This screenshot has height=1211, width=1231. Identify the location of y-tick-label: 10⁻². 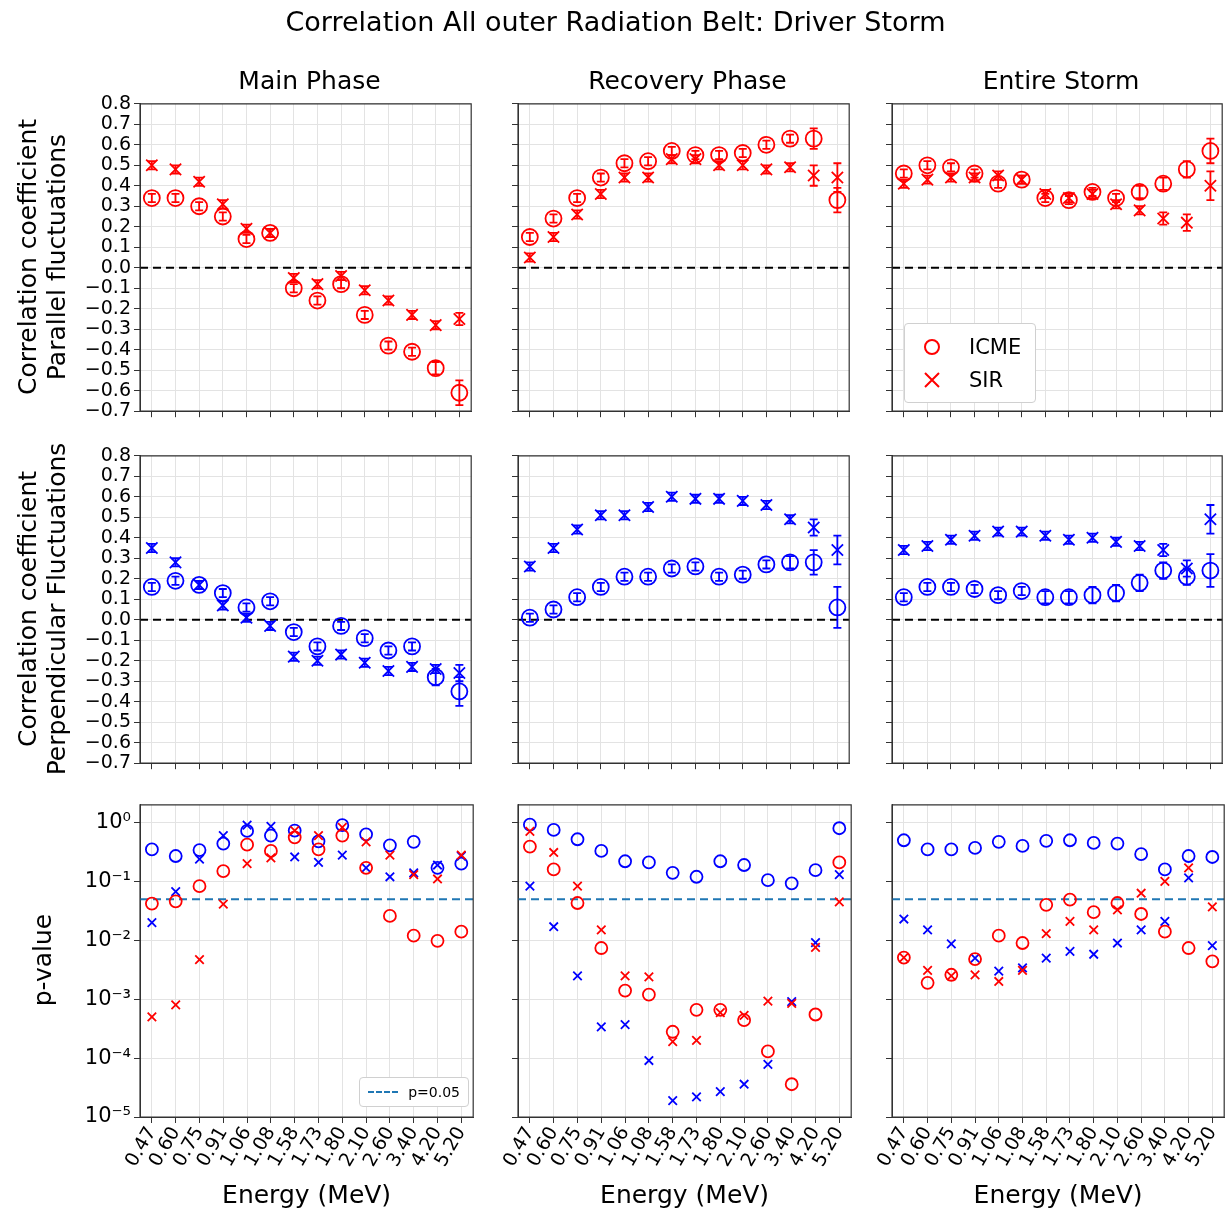
(107, 938).